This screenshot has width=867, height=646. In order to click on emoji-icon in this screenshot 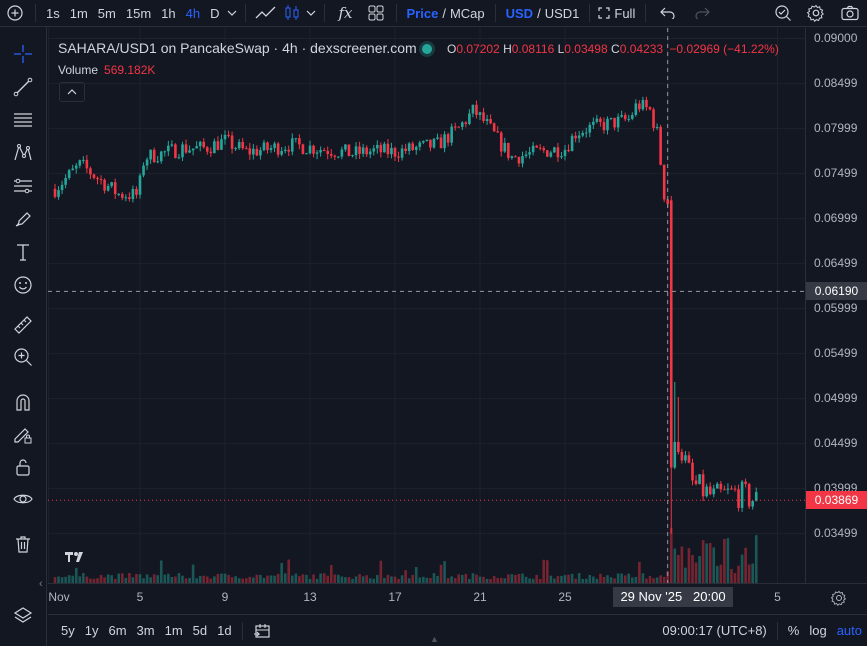, I will do `click(23, 285)`.